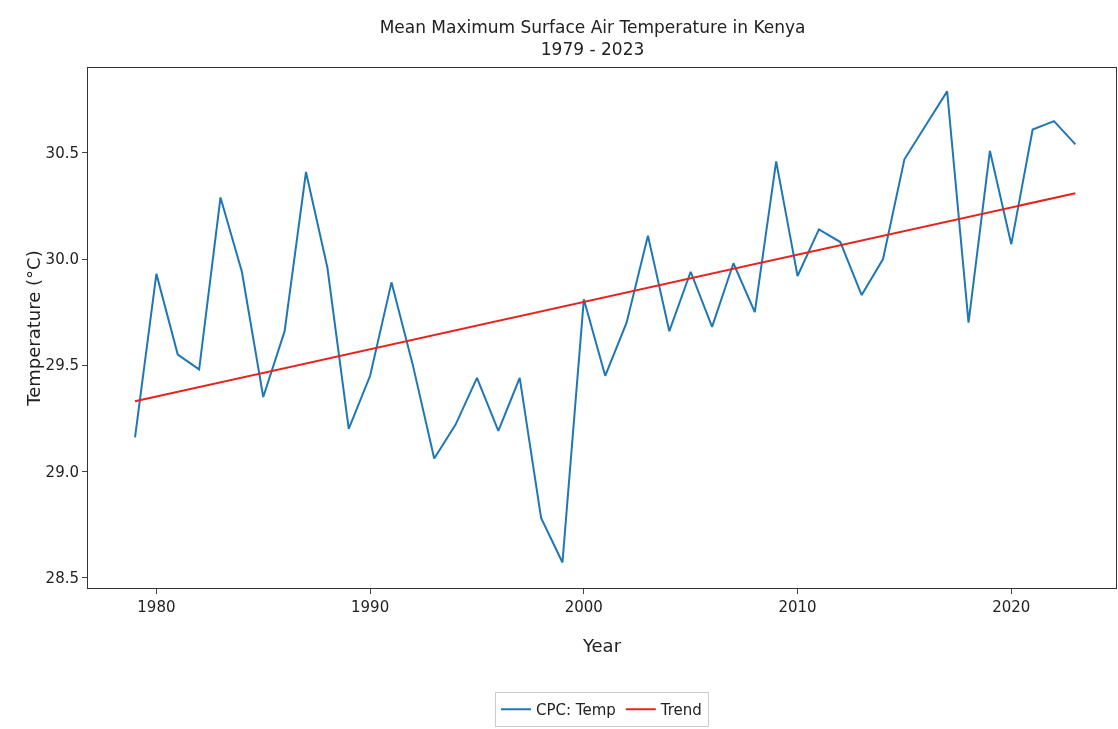 The height and width of the screenshot is (729, 1118). What do you see at coordinates (370, 607) in the screenshot?
I see `x-tick-label: 1990` at bounding box center [370, 607].